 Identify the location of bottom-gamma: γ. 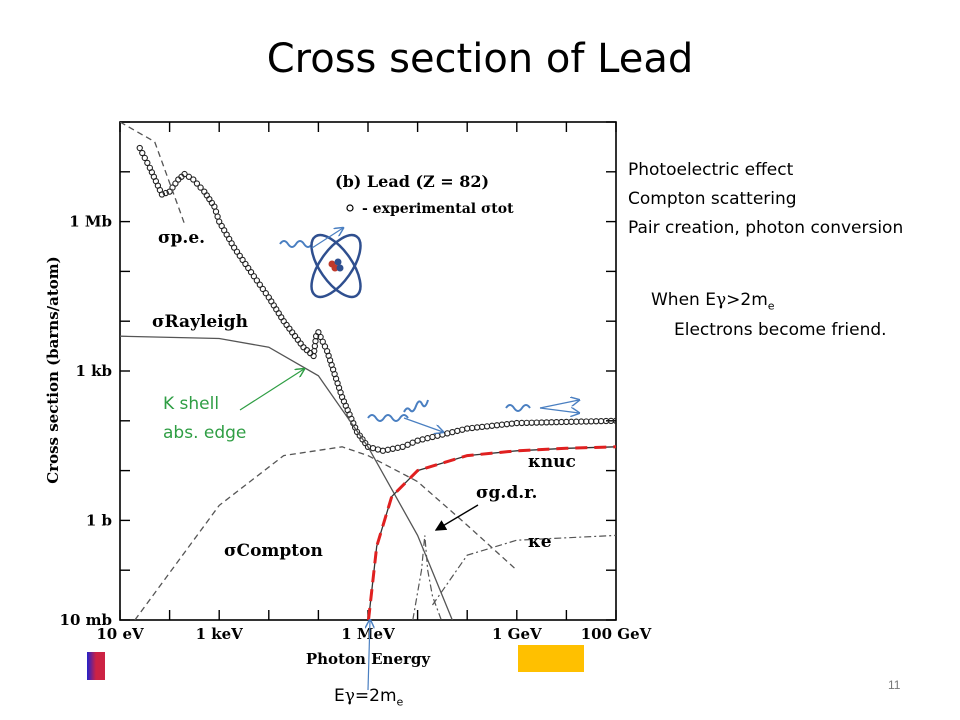
(349, 696).